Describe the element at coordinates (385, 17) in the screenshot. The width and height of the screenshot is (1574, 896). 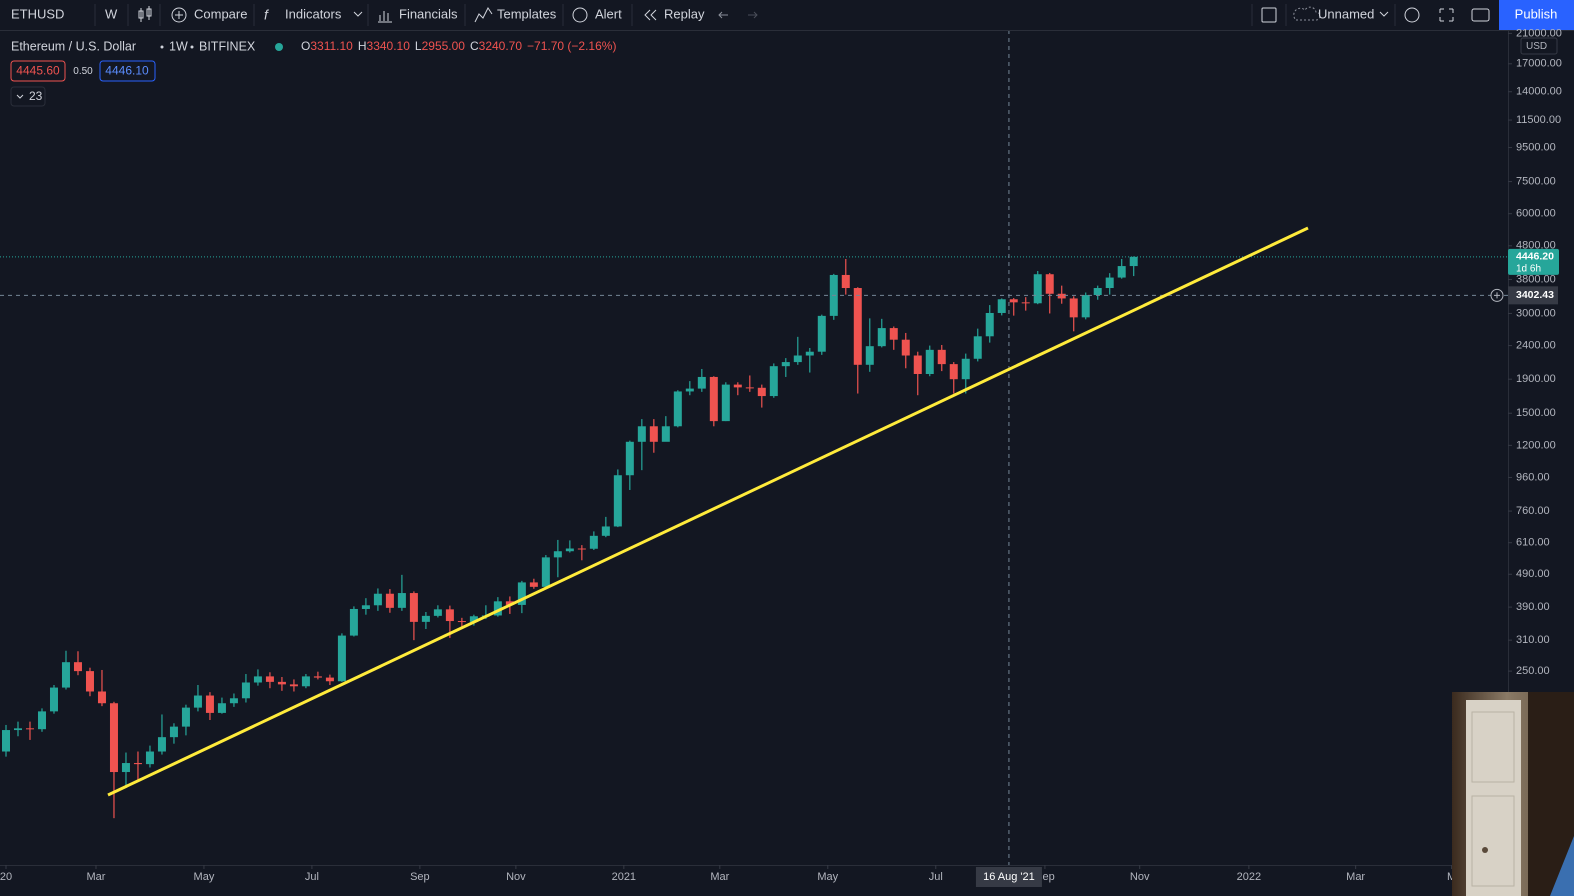
I see `financials-icon` at that location.